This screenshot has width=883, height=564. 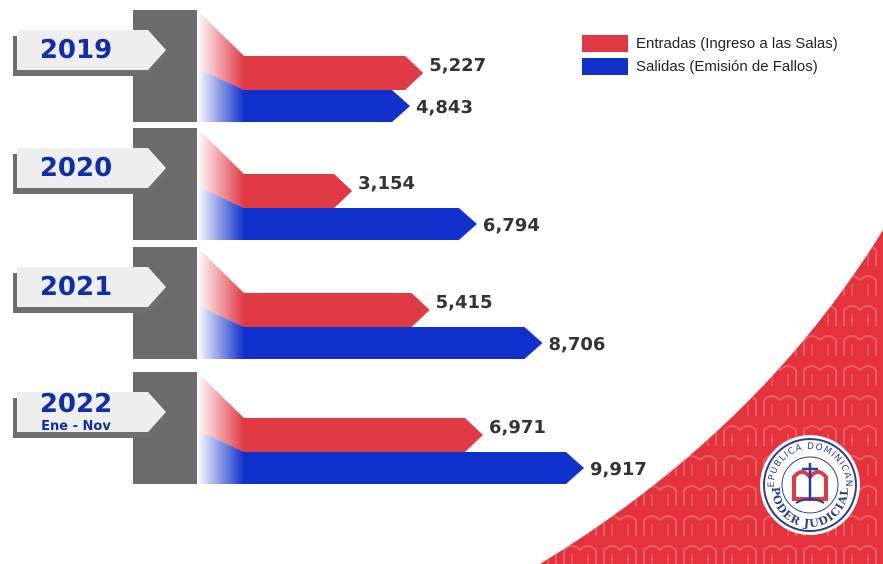 I want to click on legend-item-entradas: Entradas (Ingreso a las Salas), so click(x=710, y=43).